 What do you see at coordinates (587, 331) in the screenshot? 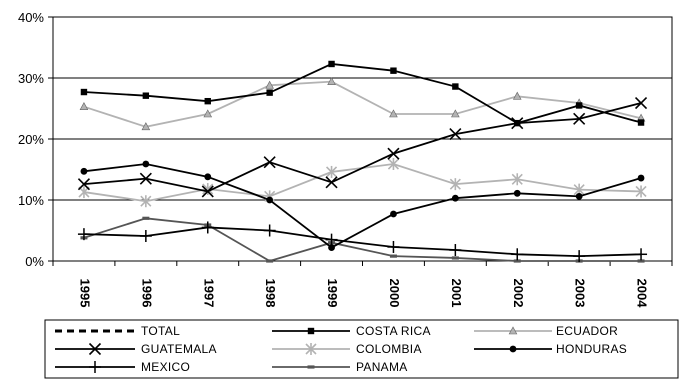
I see `legend-label: ECUADOR` at bounding box center [587, 331].